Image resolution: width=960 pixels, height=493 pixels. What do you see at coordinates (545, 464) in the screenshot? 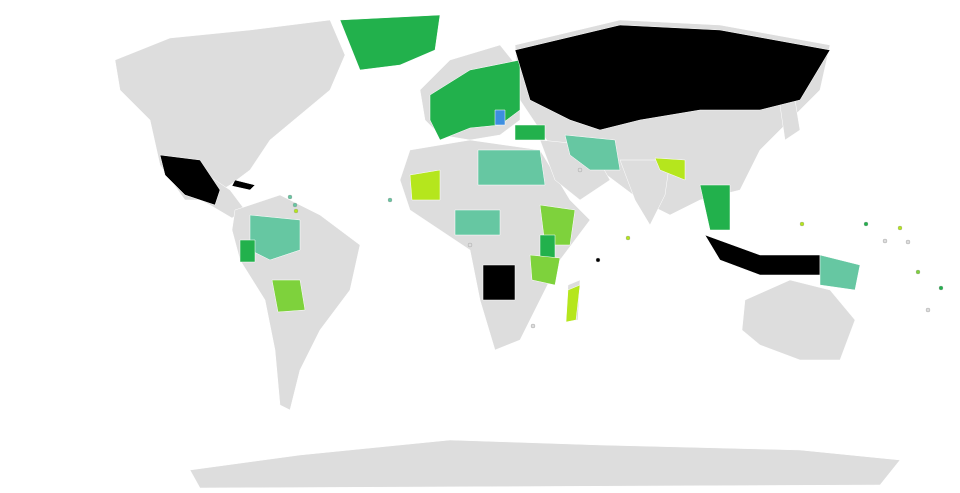
I see `antarctica` at bounding box center [545, 464].